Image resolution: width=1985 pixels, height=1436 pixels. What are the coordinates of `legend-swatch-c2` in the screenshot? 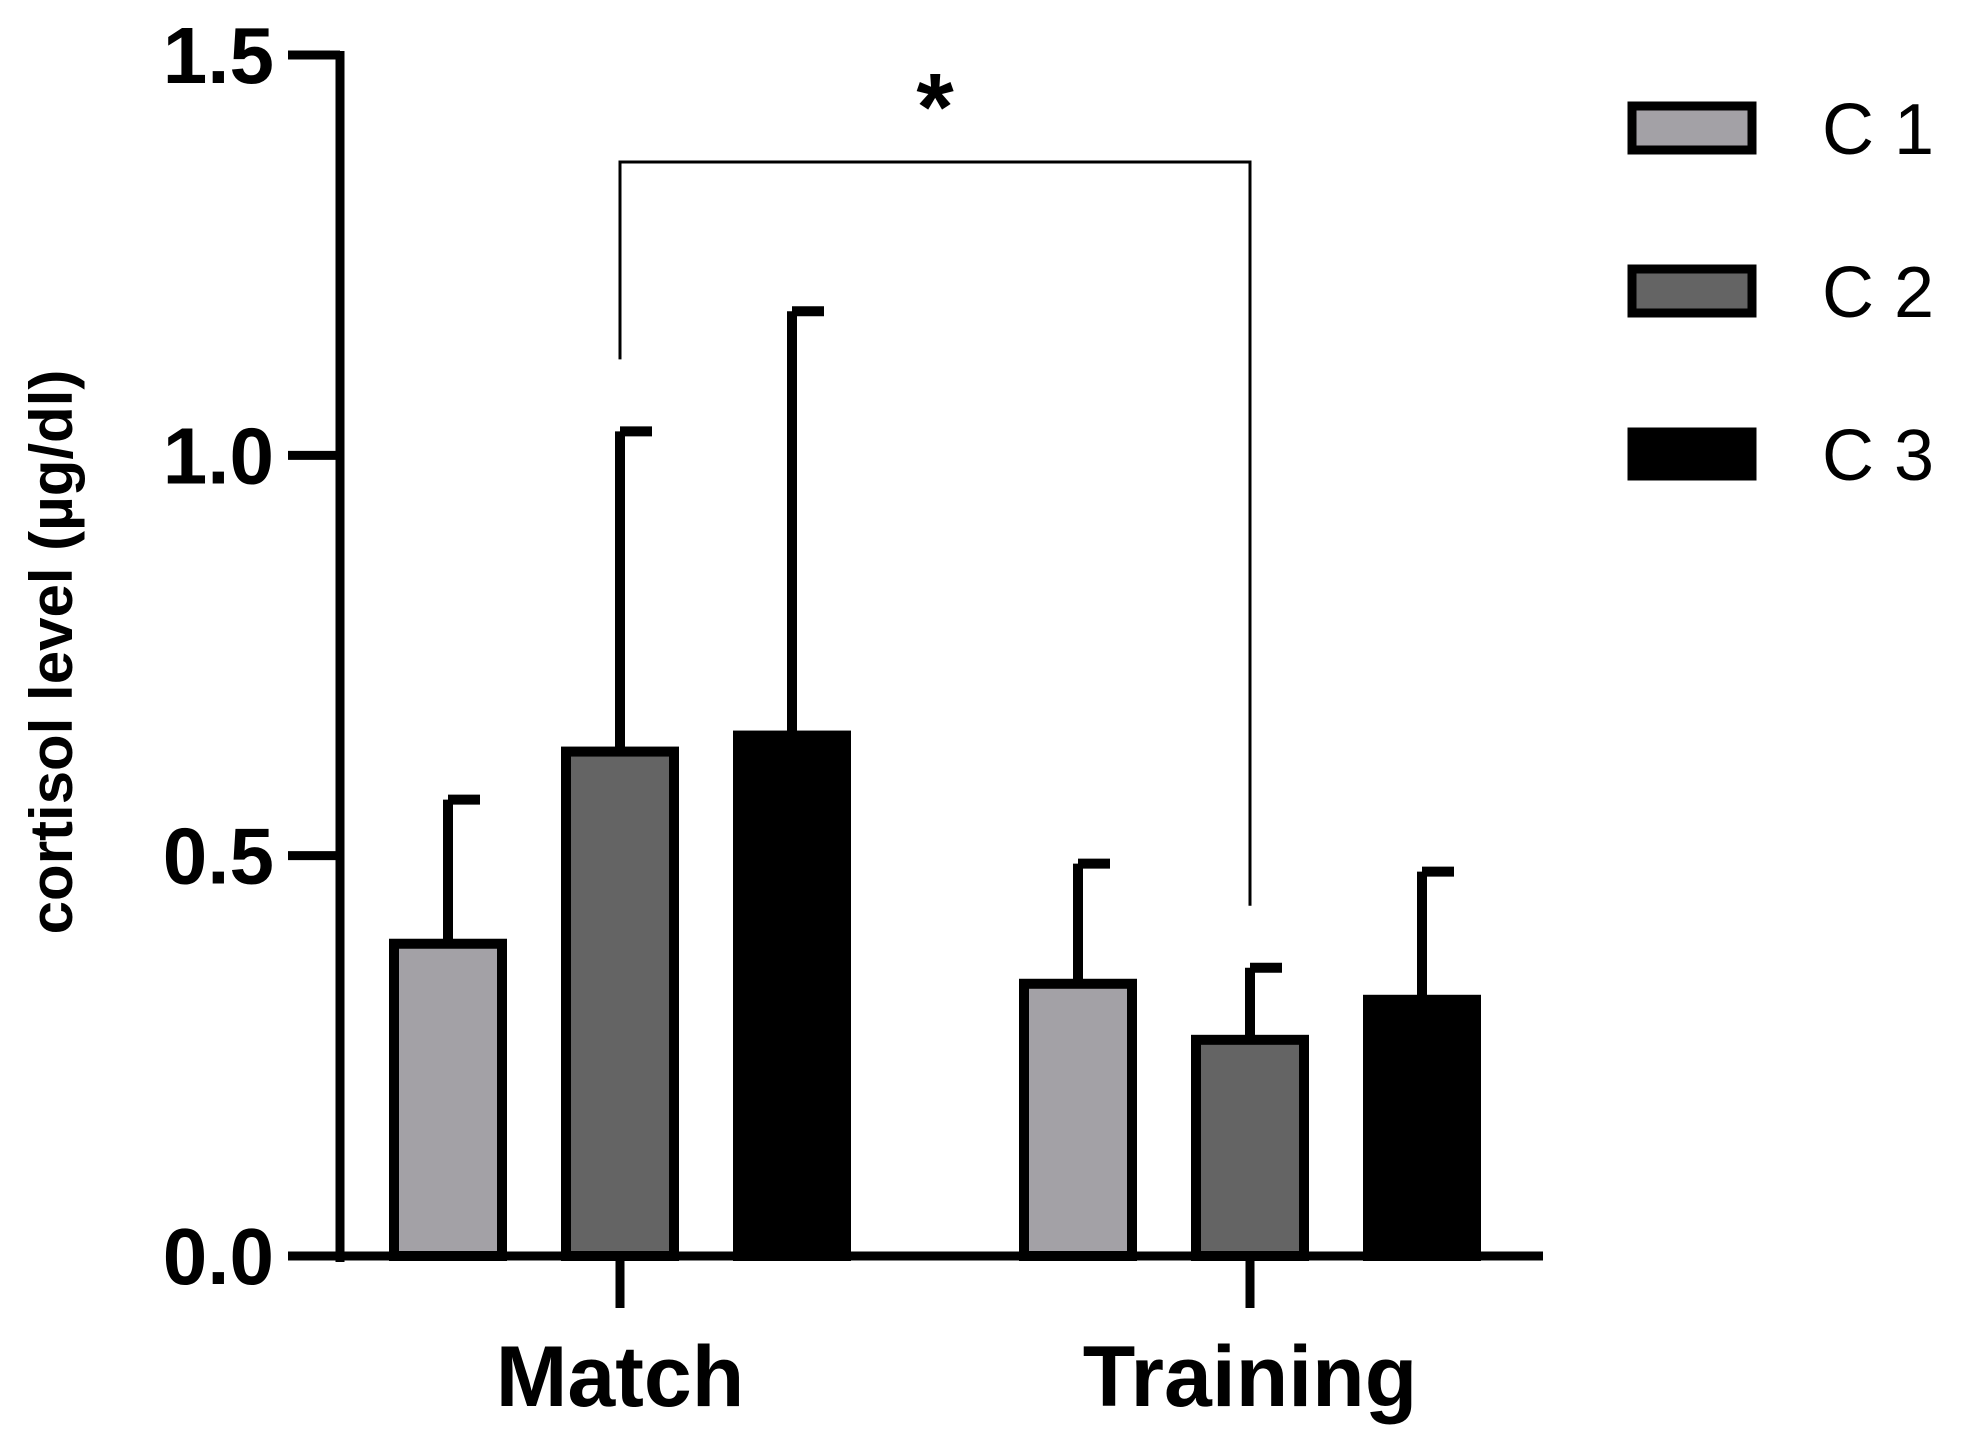 It's located at (1692, 291).